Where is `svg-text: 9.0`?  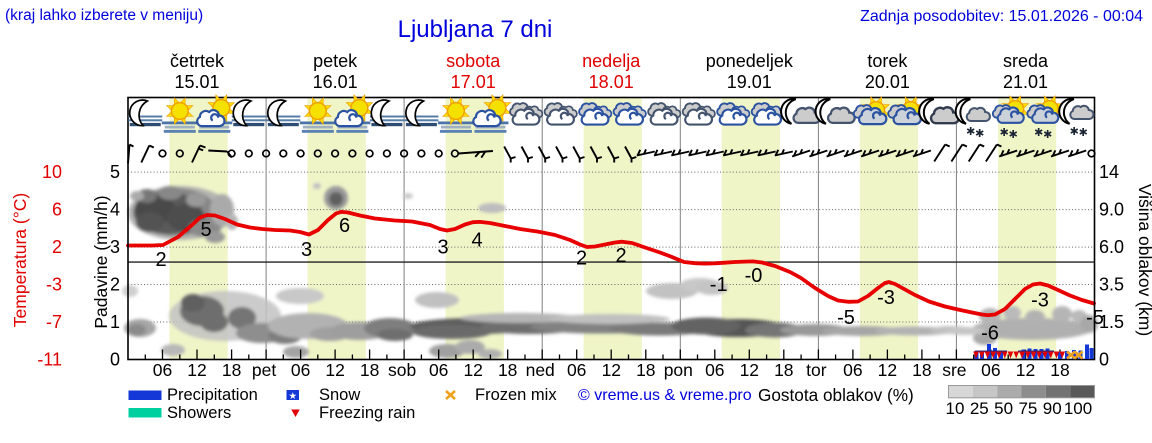 svg-text: 9.0 is located at coordinates (1111, 210).